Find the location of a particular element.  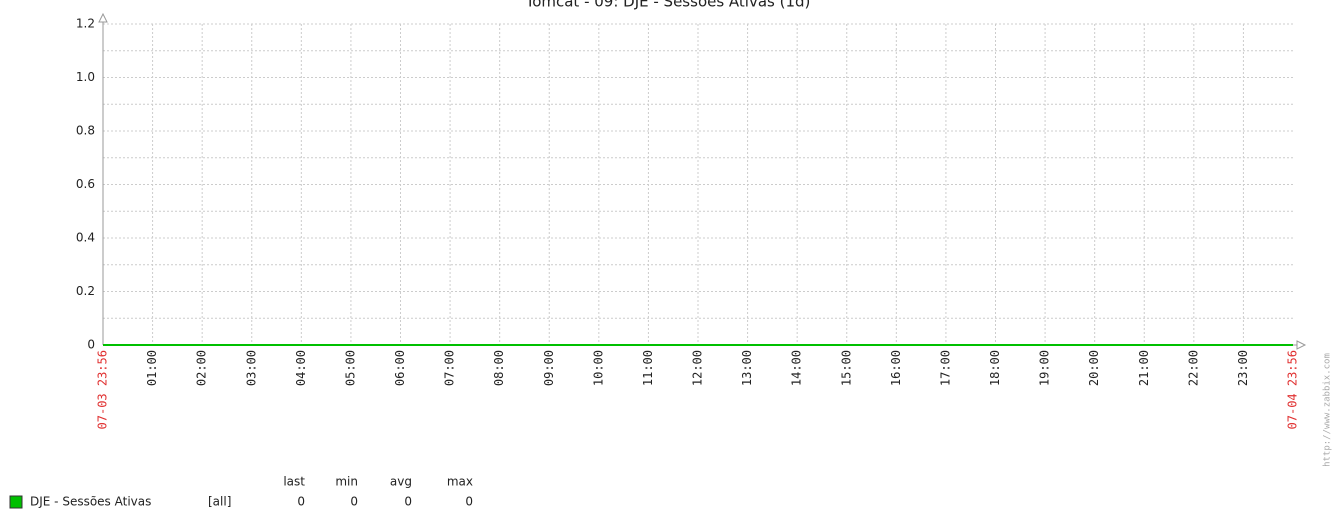

y-tick-label: 0.4 is located at coordinates (85, 238).